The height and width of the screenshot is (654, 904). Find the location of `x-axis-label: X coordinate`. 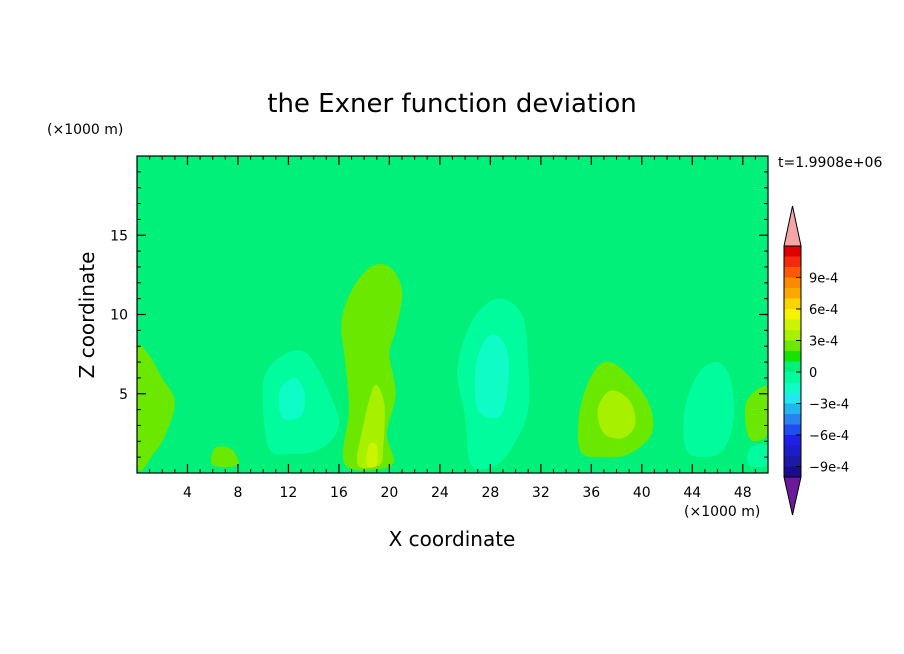

x-axis-label: X coordinate is located at coordinates (452, 539).